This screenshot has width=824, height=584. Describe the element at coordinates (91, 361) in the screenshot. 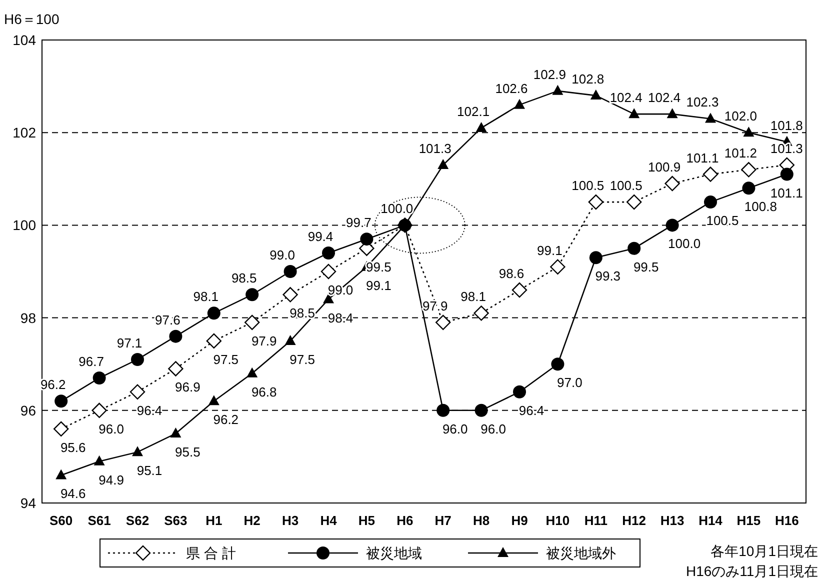

I see `data-label: 96.7` at that location.